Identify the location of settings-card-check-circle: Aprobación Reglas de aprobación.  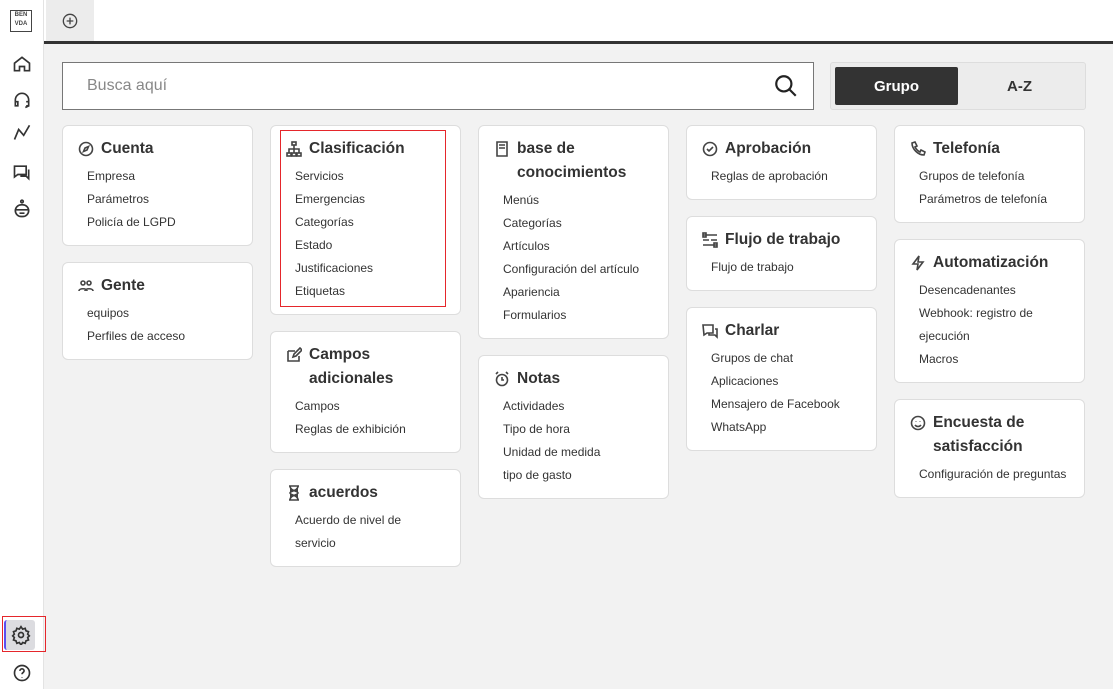
(781, 162).